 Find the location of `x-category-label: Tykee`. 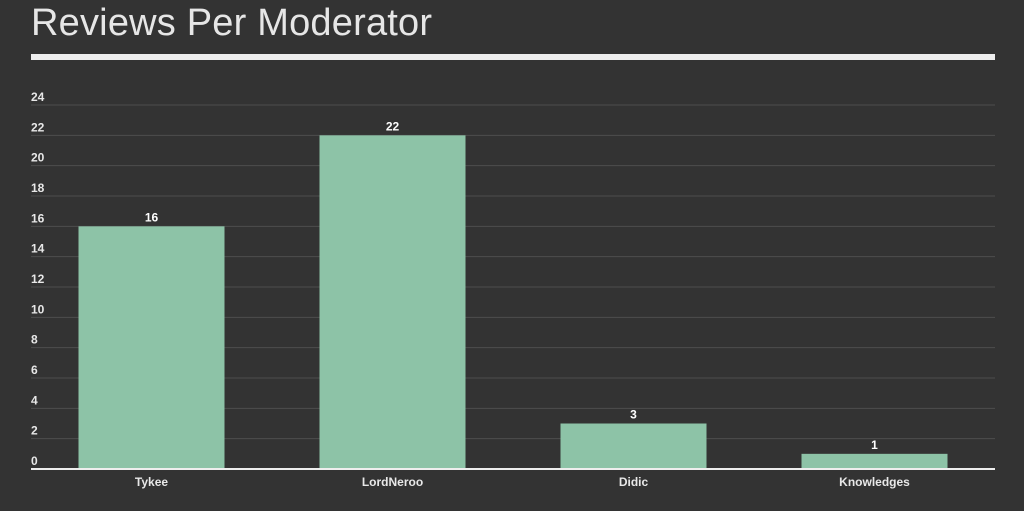

x-category-label: Tykee is located at coordinates (151, 482).